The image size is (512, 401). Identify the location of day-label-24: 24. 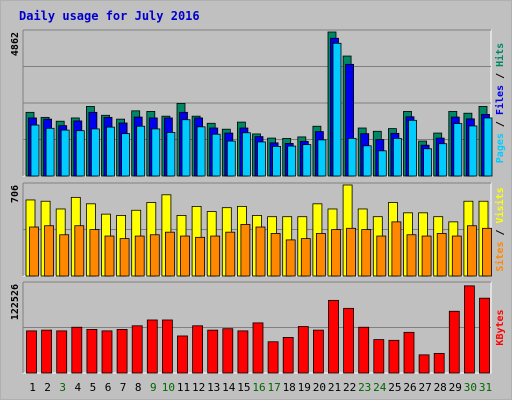
(380, 387).